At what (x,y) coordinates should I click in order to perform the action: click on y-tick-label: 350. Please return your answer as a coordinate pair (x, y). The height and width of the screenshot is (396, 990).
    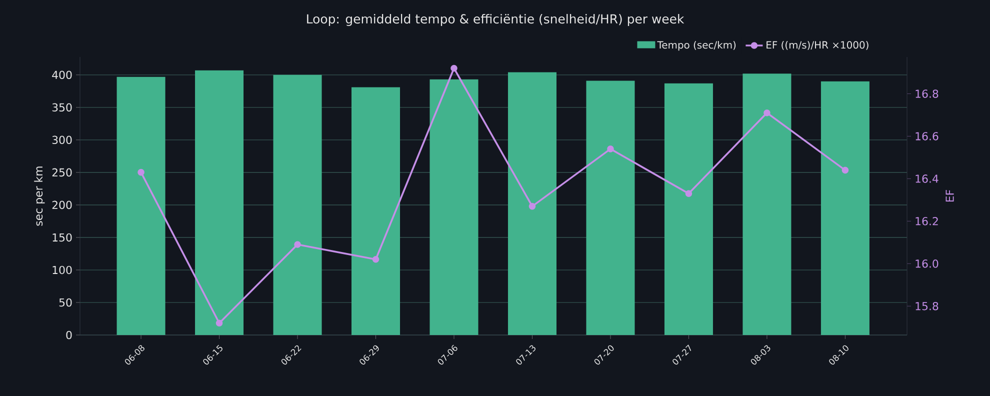
    Looking at the image, I should click on (62, 107).